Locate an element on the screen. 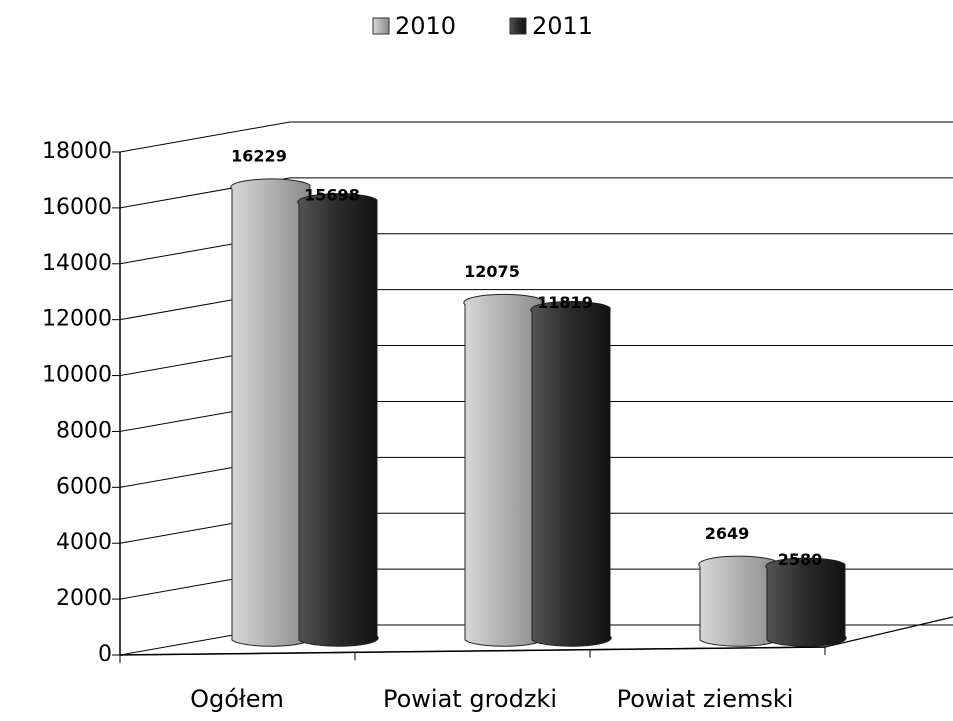 The height and width of the screenshot is (721, 953). y-tick-label: 16000 is located at coordinates (77, 207).